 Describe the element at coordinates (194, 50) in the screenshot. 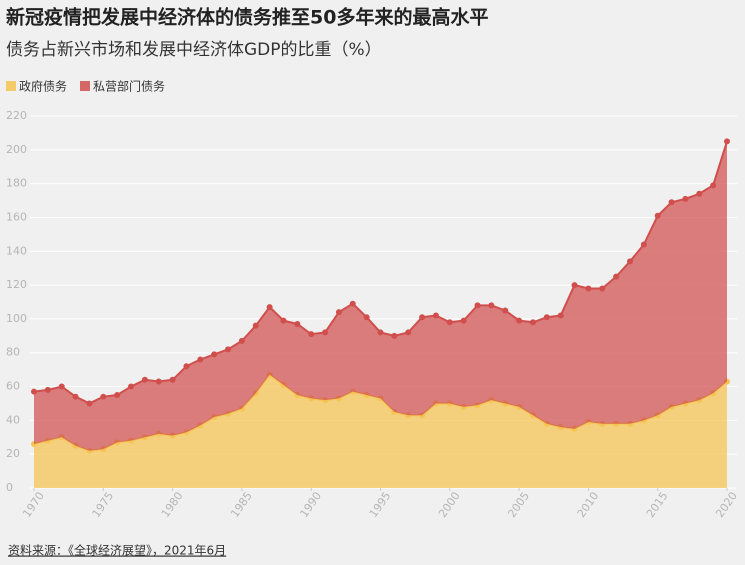

I see `chart-subtitle: 债务占新兴市场和发展中经济体GDP的比重（%）` at that location.